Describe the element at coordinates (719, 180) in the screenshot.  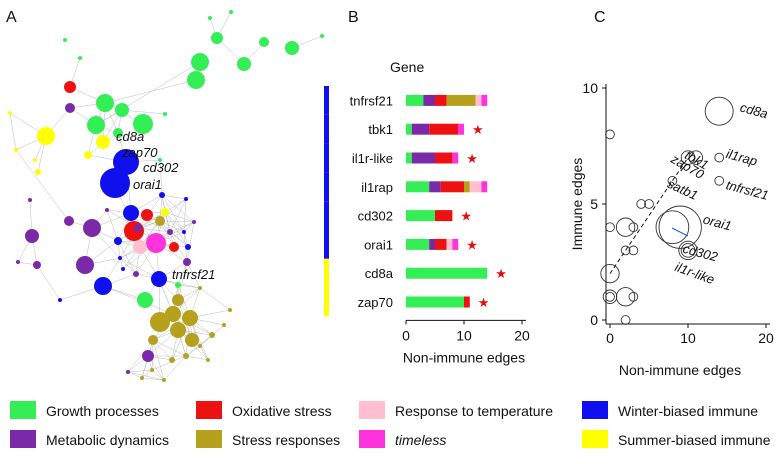
I see `scatter-point-tnfrsf21` at that location.